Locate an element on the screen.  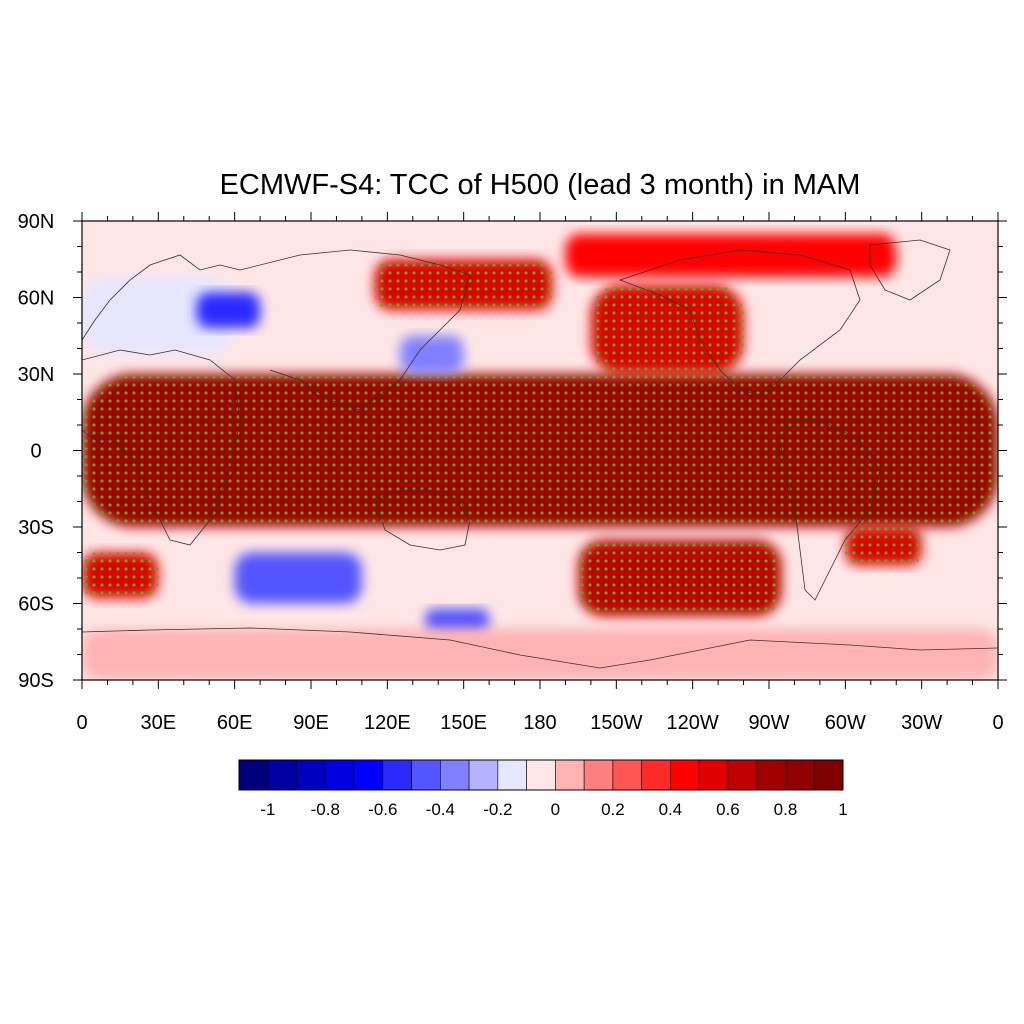
colorbar-labels: -1 -0.8 -0.6 -0.4 -0.2 0 0.2 0.4 0.6 0.8 1 is located at coordinates (554, 809).